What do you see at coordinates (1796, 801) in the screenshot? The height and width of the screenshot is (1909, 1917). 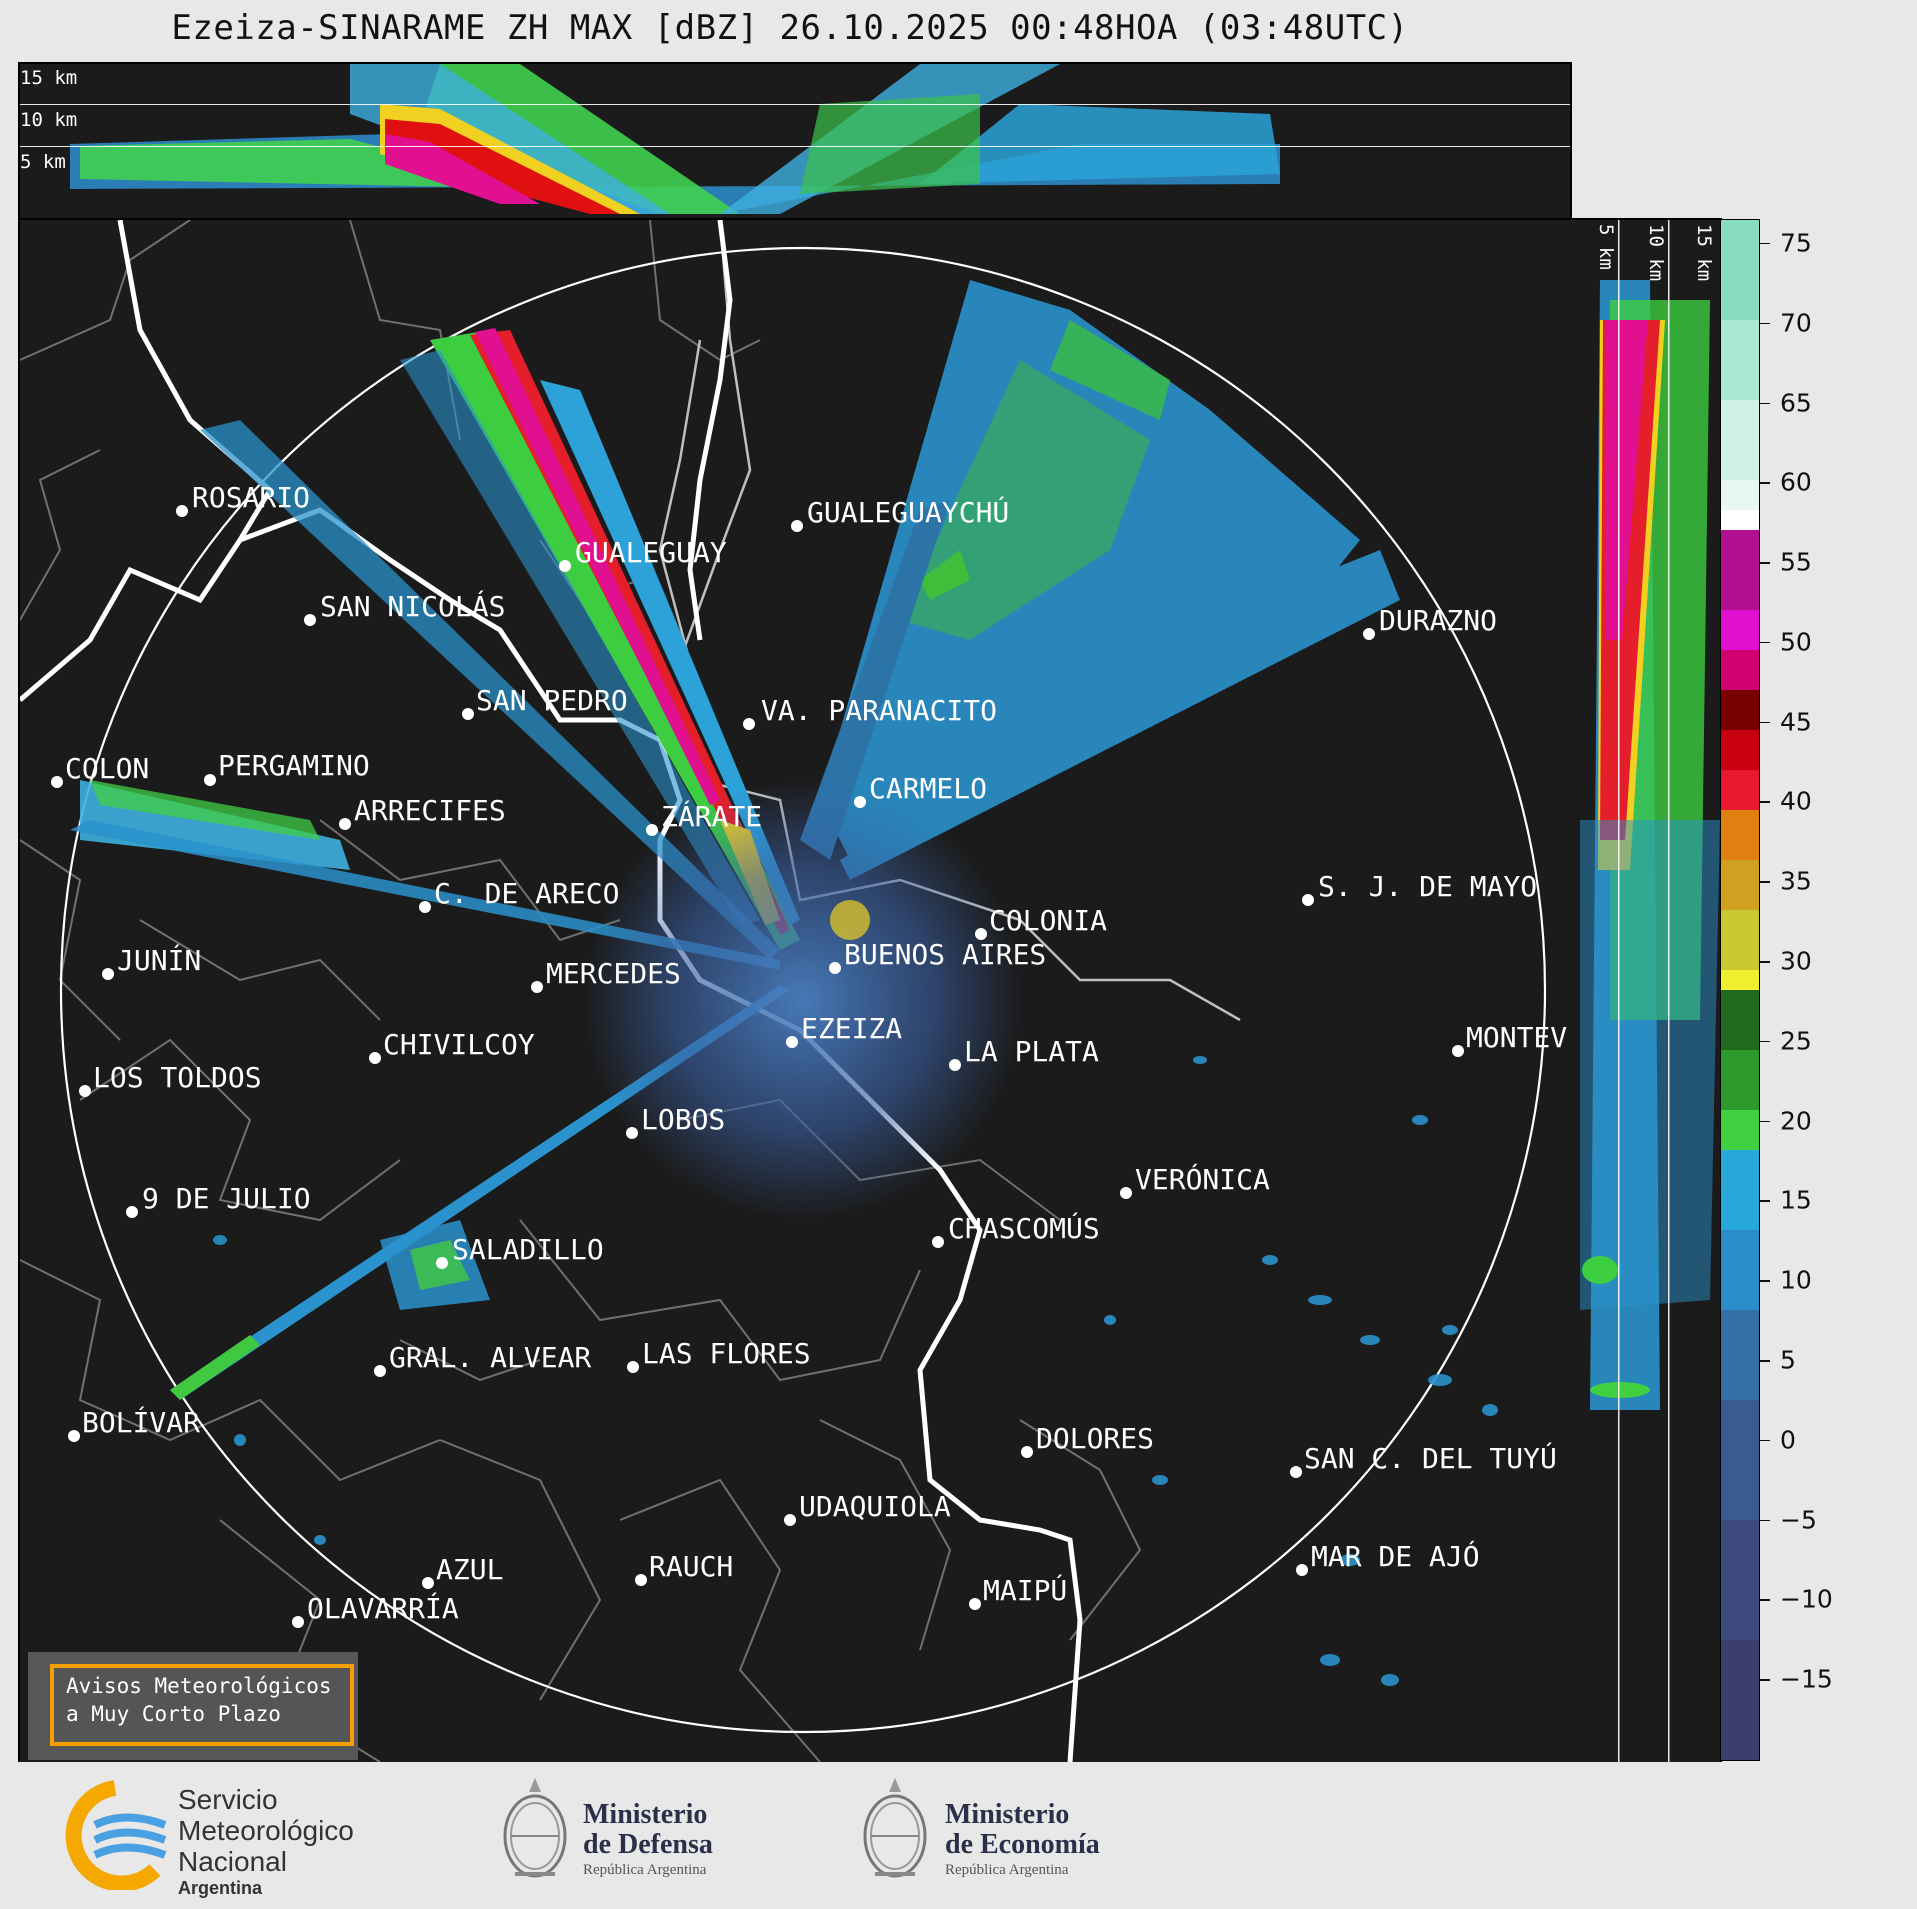 I see `colorbar-tick-label: 40` at bounding box center [1796, 801].